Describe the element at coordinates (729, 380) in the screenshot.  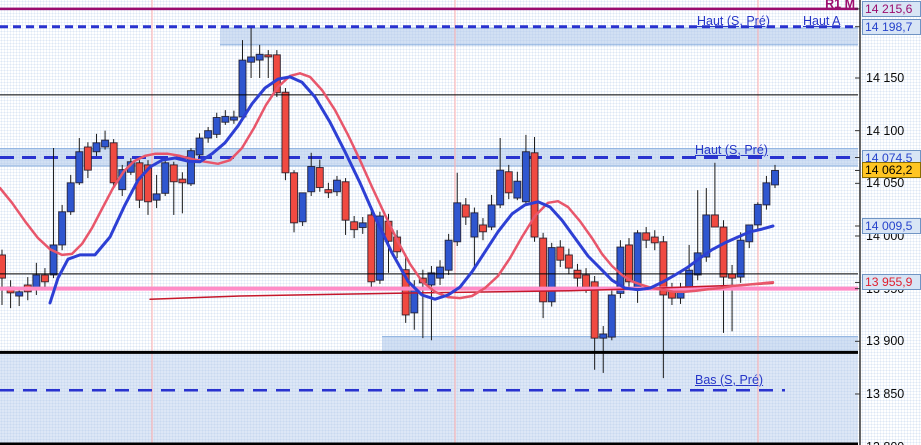
I see `bas-pre-label: Bas (S, Pré)` at that location.